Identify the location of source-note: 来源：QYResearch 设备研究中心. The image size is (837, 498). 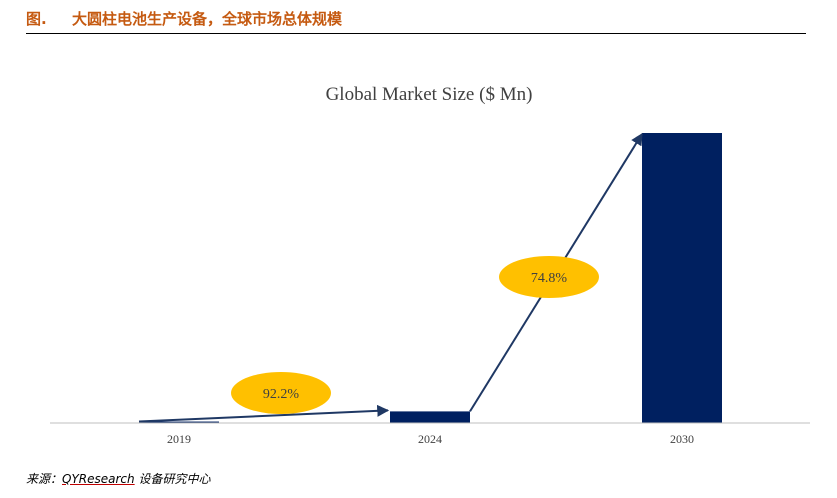
(118, 478).